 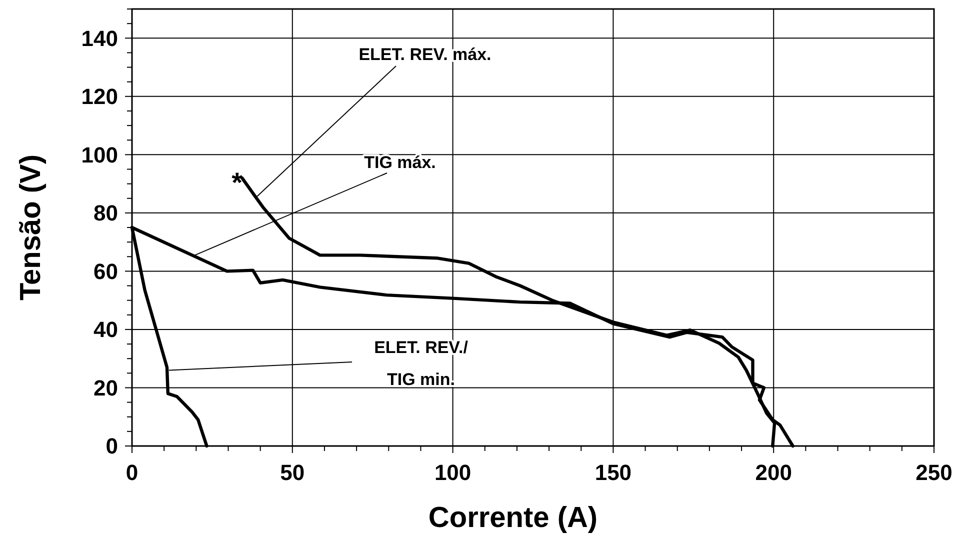 What do you see at coordinates (31, 227) in the screenshot?
I see `y-axis-title: Tensão (V)` at bounding box center [31, 227].